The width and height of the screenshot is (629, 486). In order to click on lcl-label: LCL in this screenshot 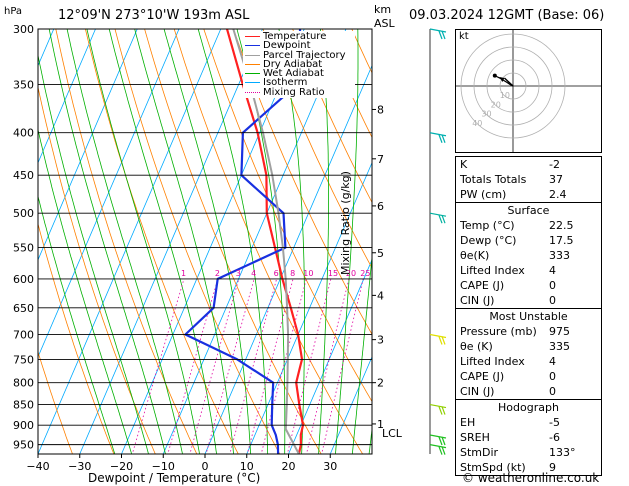, I will do `click(392, 433)`.